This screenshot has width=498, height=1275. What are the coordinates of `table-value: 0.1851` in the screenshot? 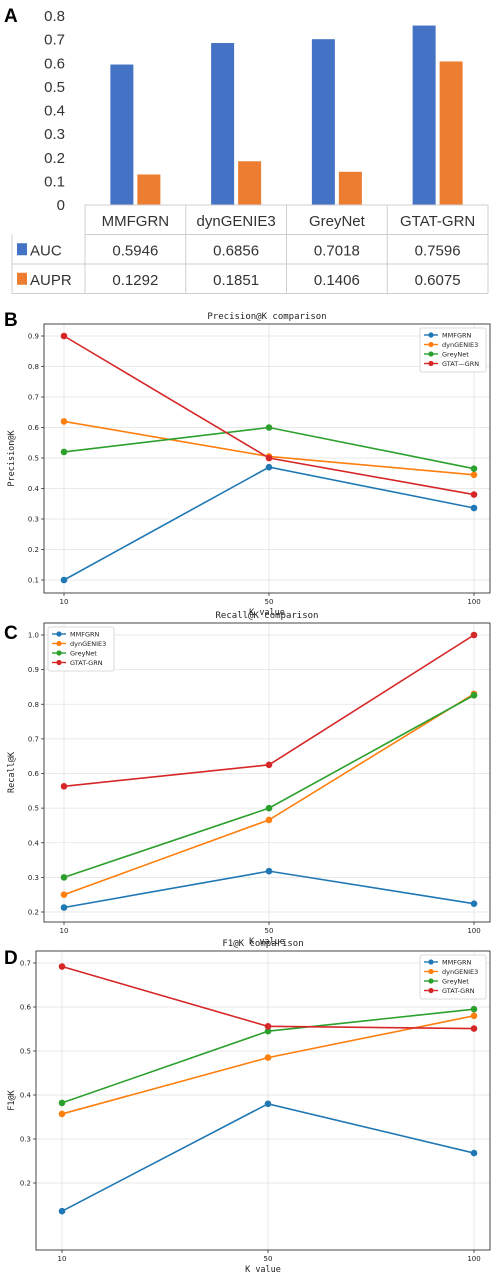 It's located at (236, 280).